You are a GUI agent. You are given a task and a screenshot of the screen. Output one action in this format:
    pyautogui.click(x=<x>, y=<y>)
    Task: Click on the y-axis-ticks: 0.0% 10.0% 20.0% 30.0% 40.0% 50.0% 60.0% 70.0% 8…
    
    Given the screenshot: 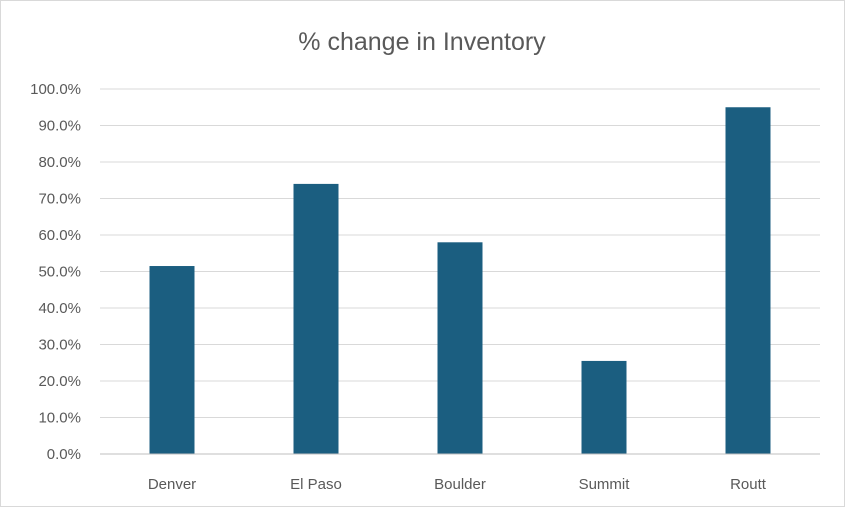 What is the action you would take?
    pyautogui.click(x=55, y=272)
    